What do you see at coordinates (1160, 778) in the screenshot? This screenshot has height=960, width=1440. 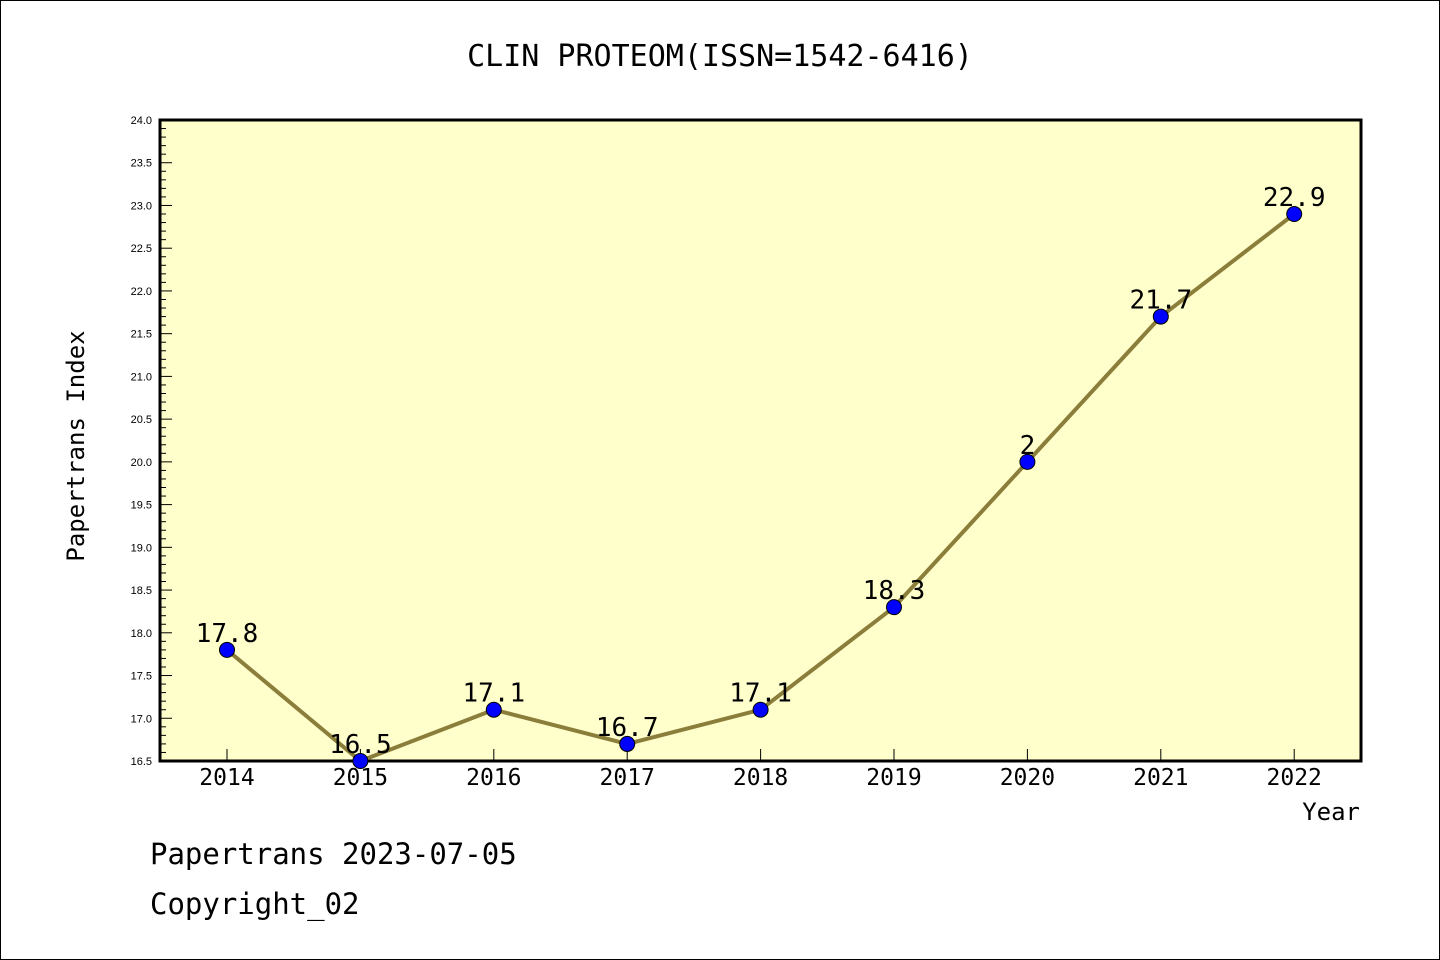 I see `x-tick-label: 2021` at bounding box center [1160, 778].